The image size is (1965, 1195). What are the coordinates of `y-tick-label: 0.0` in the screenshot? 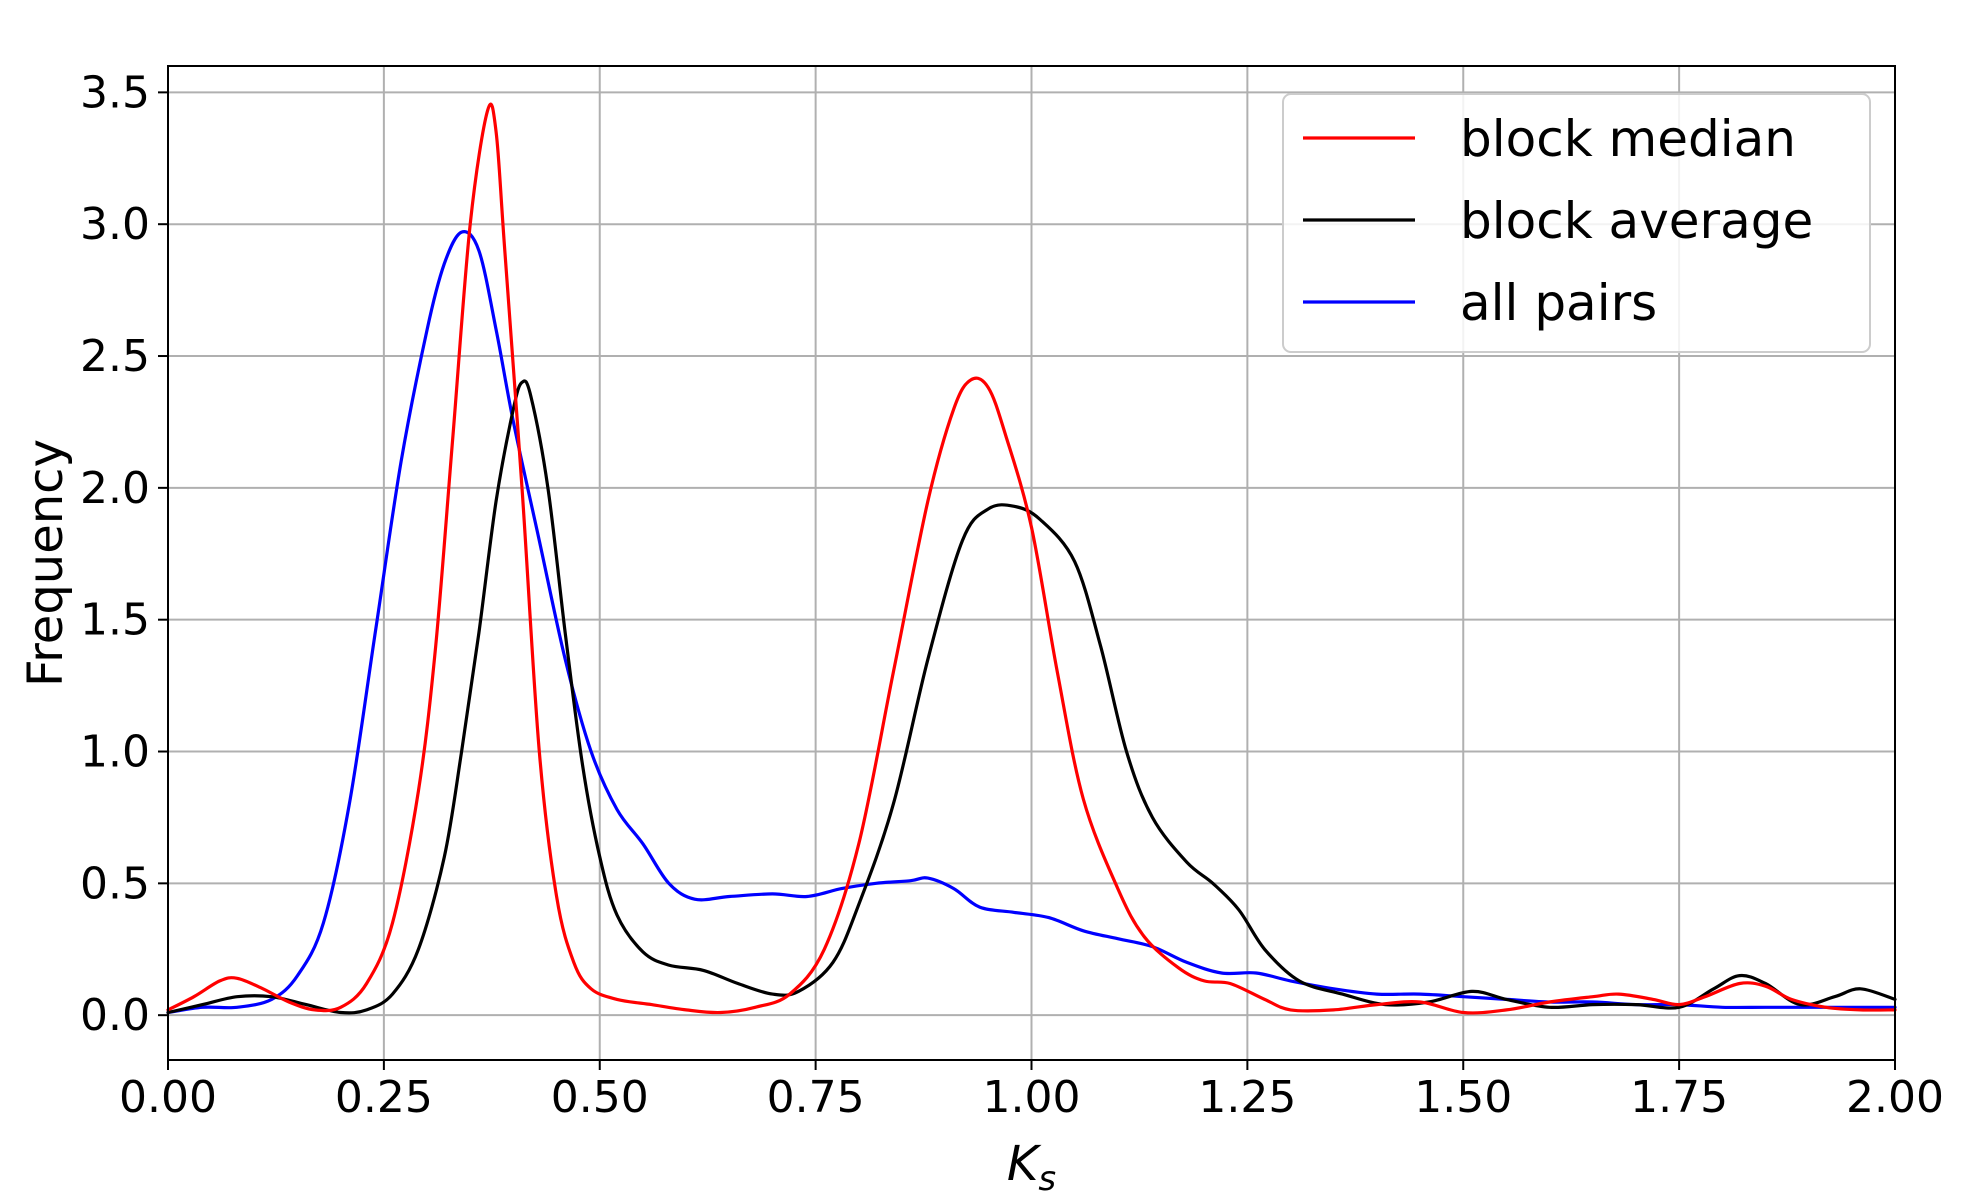 It's located at (115, 1015).